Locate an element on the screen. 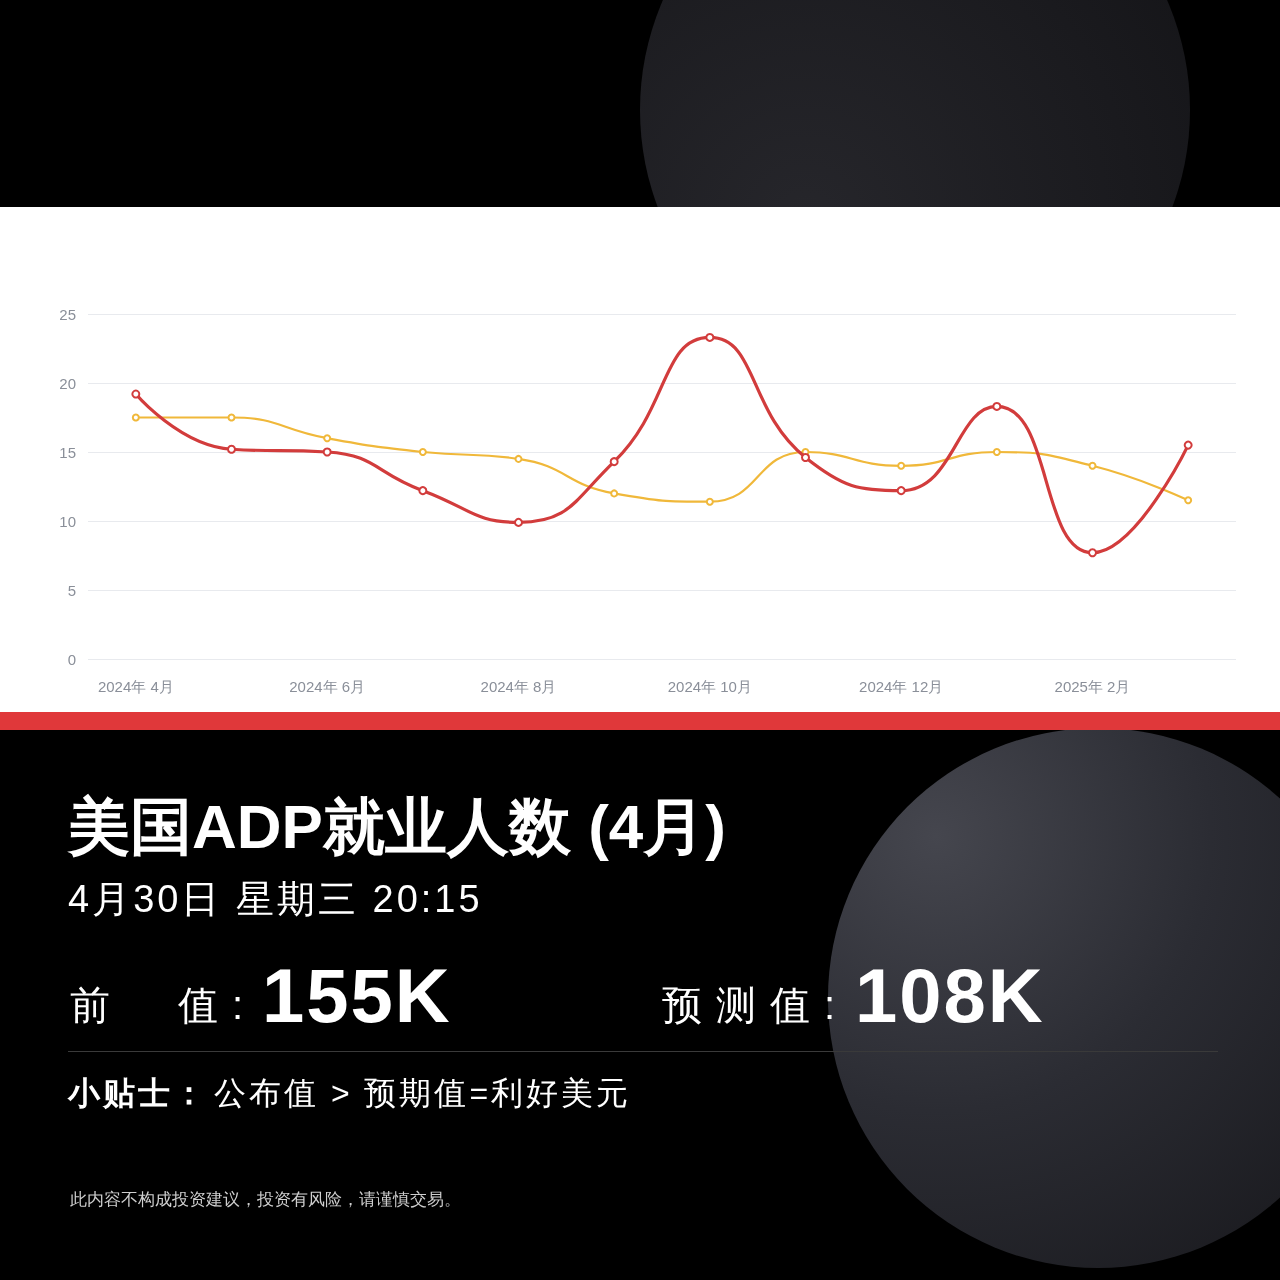 The image size is (1280, 1280). text: 108K is located at coordinates (950, 995).